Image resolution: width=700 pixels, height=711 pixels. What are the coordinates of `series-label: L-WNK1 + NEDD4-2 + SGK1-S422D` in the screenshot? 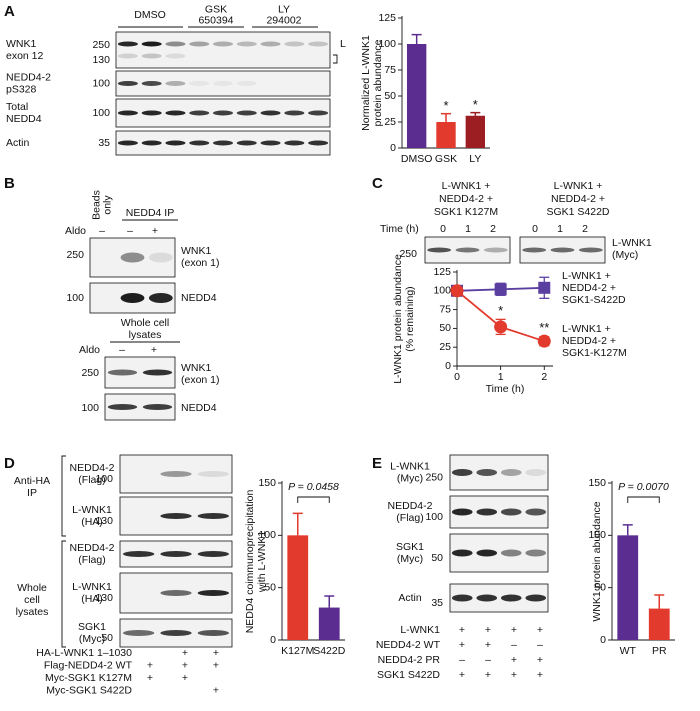 It's located at (594, 288).